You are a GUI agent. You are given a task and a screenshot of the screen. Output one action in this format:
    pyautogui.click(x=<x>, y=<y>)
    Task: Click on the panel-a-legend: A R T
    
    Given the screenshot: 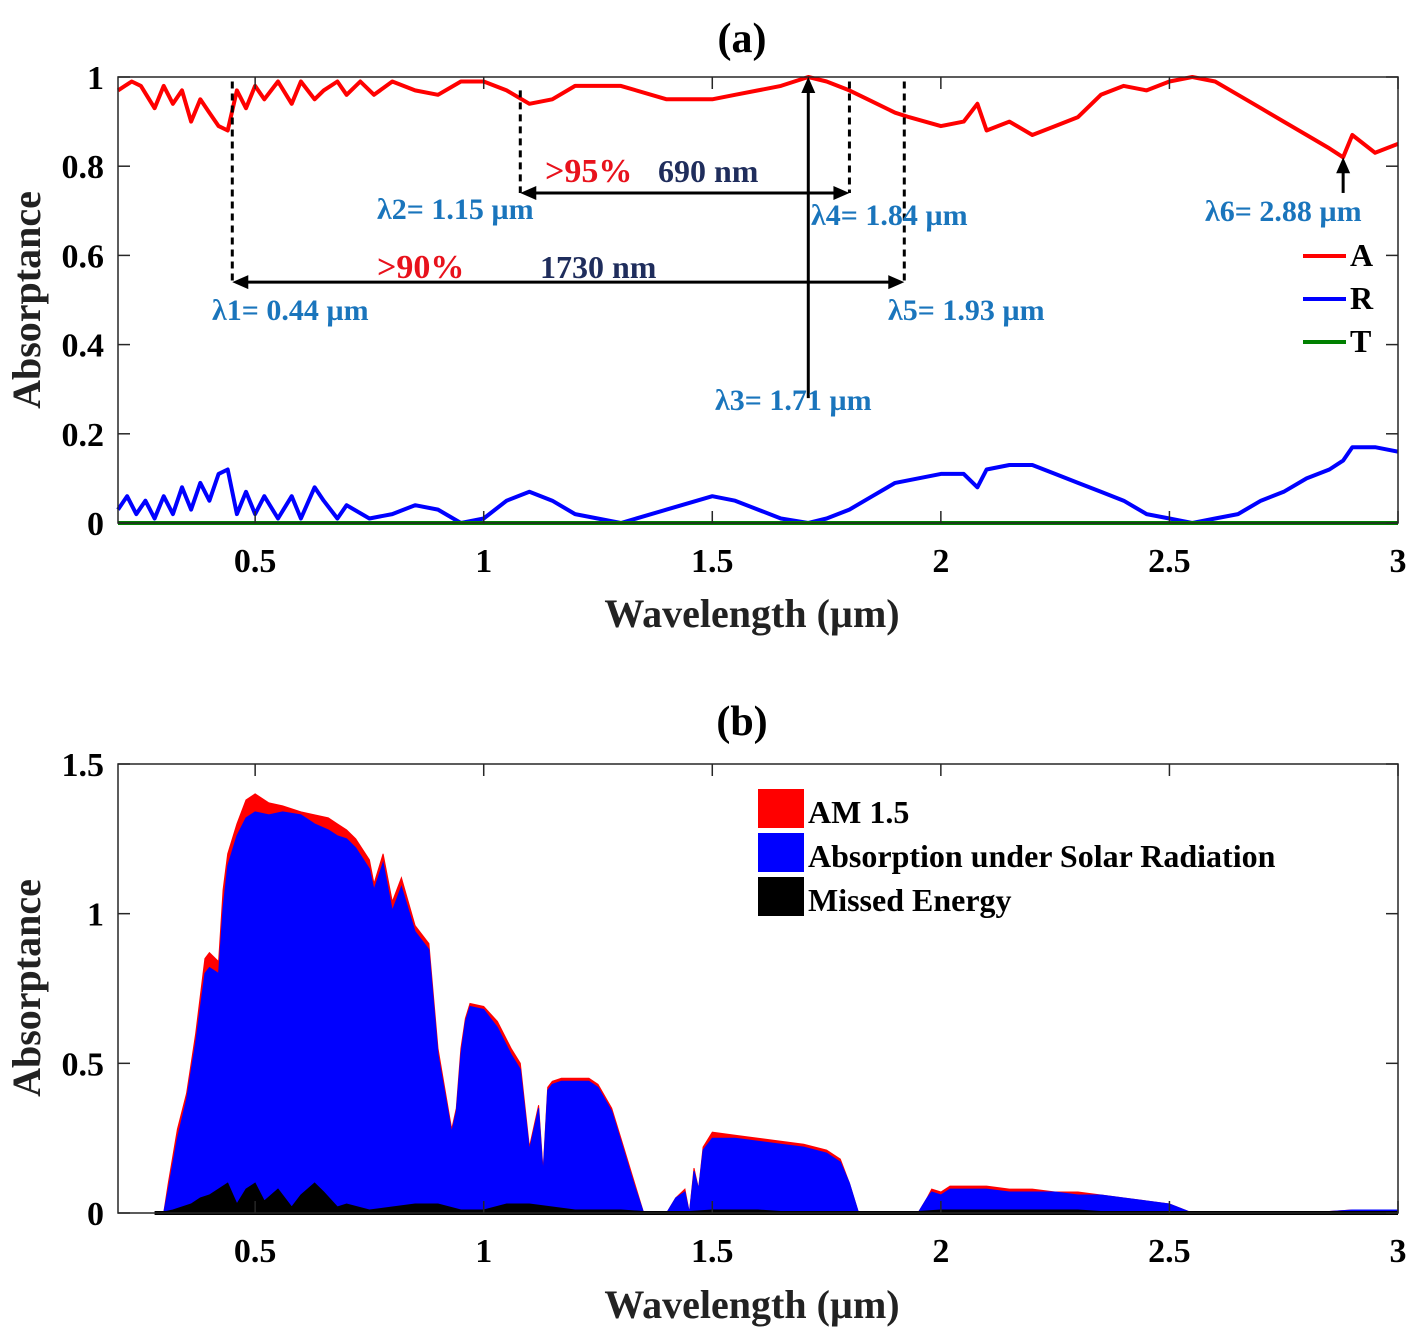 What is the action you would take?
    pyautogui.click(x=1338, y=298)
    